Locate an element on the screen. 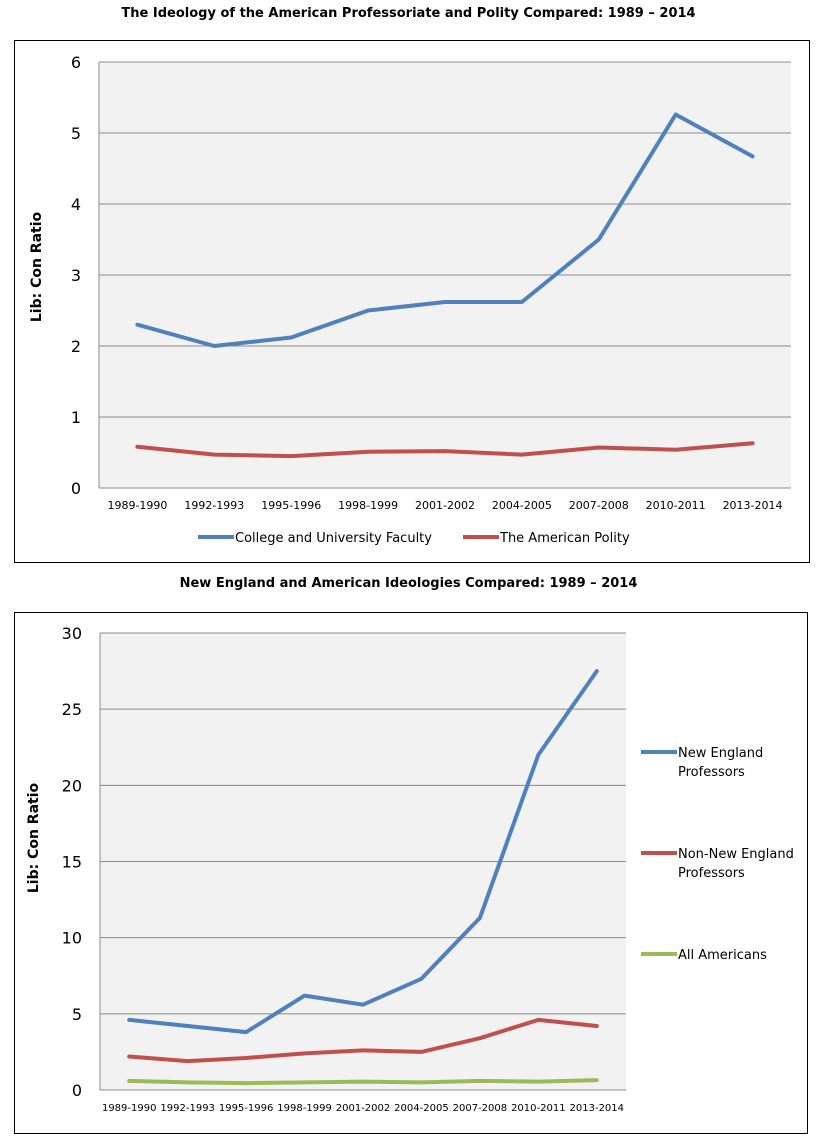  y-tick-label: 15 is located at coordinates (72, 862).